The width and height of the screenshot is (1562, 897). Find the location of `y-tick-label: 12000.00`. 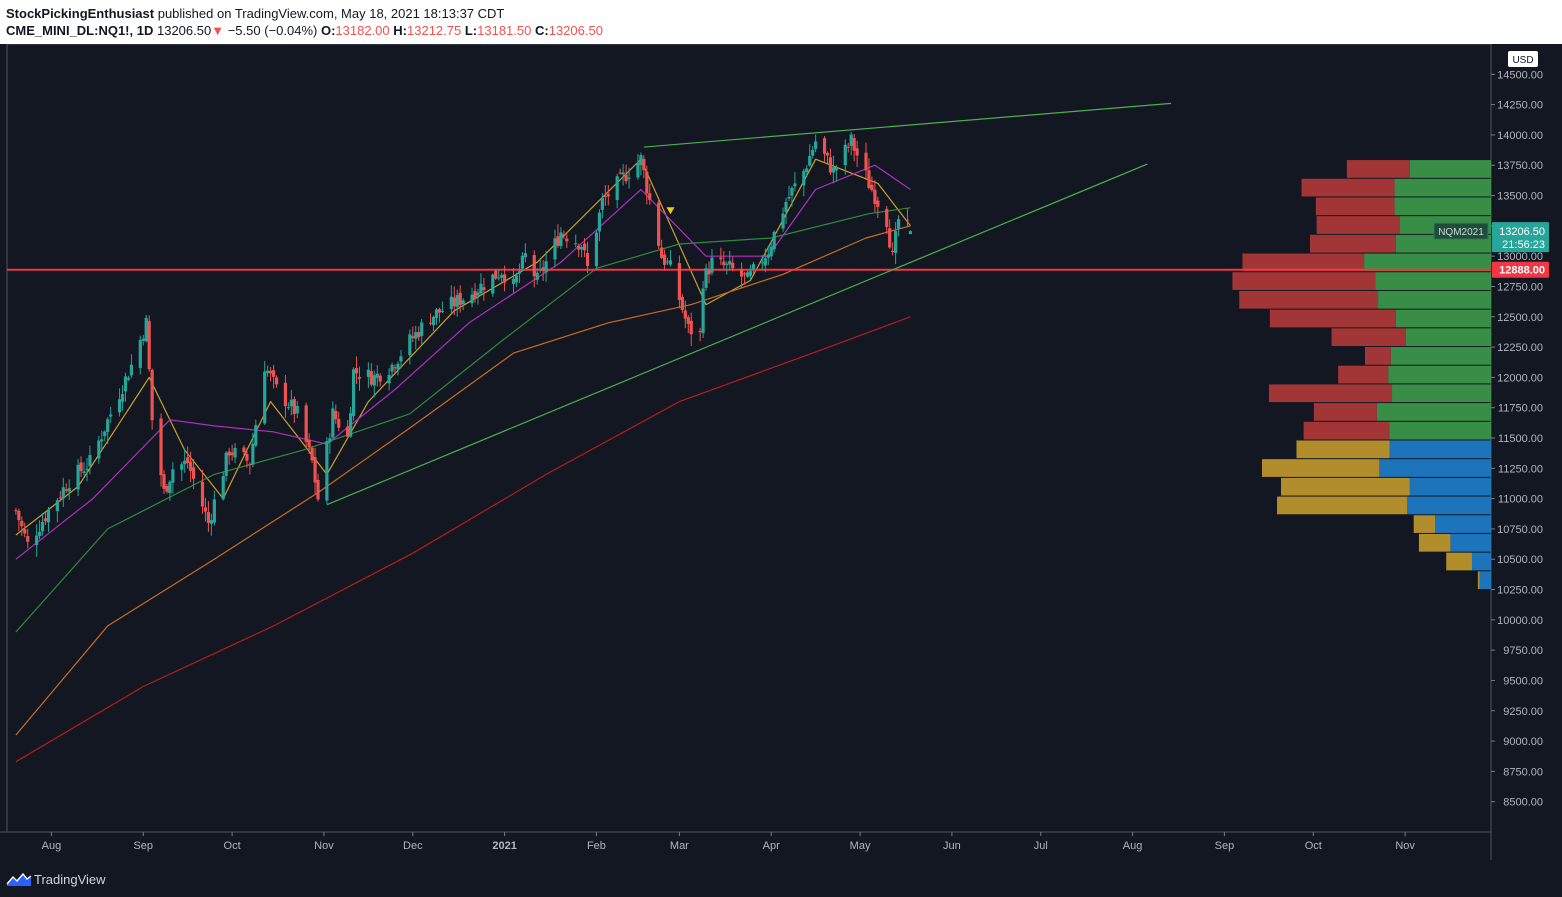

y-tick-label: 12000.00 is located at coordinates (1520, 378).